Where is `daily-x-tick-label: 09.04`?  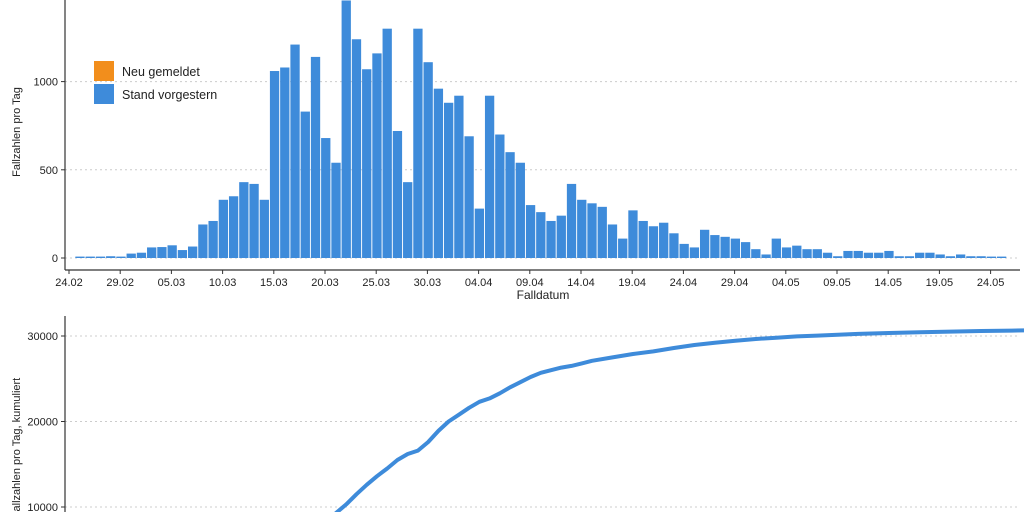
daily-x-tick-label: 09.04 is located at coordinates (530, 283).